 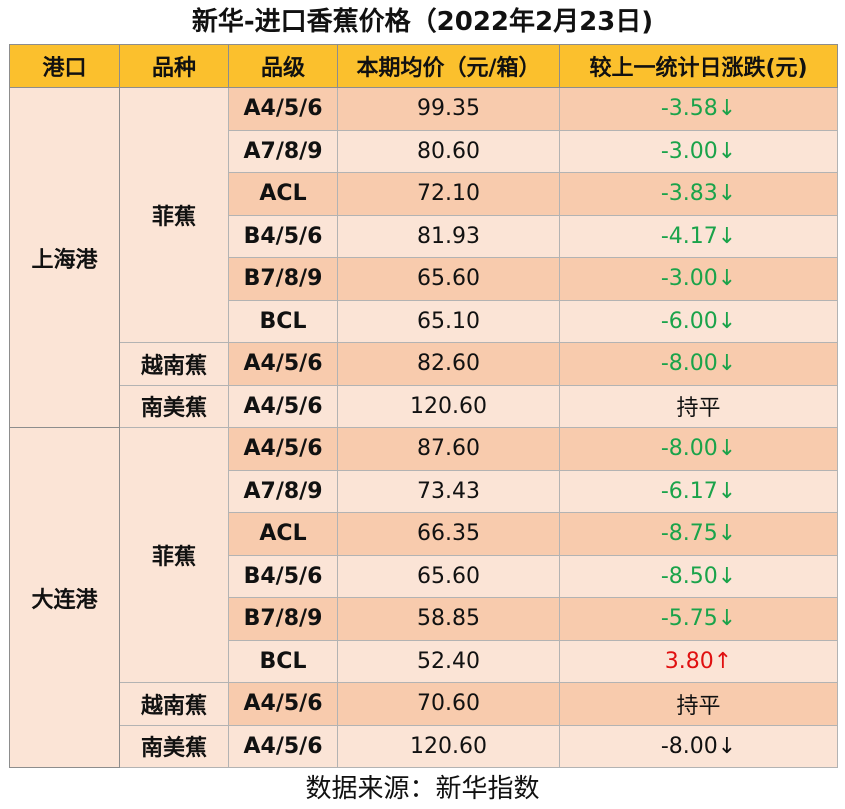 I want to click on price-cell: 58.85, so click(x=448, y=619).